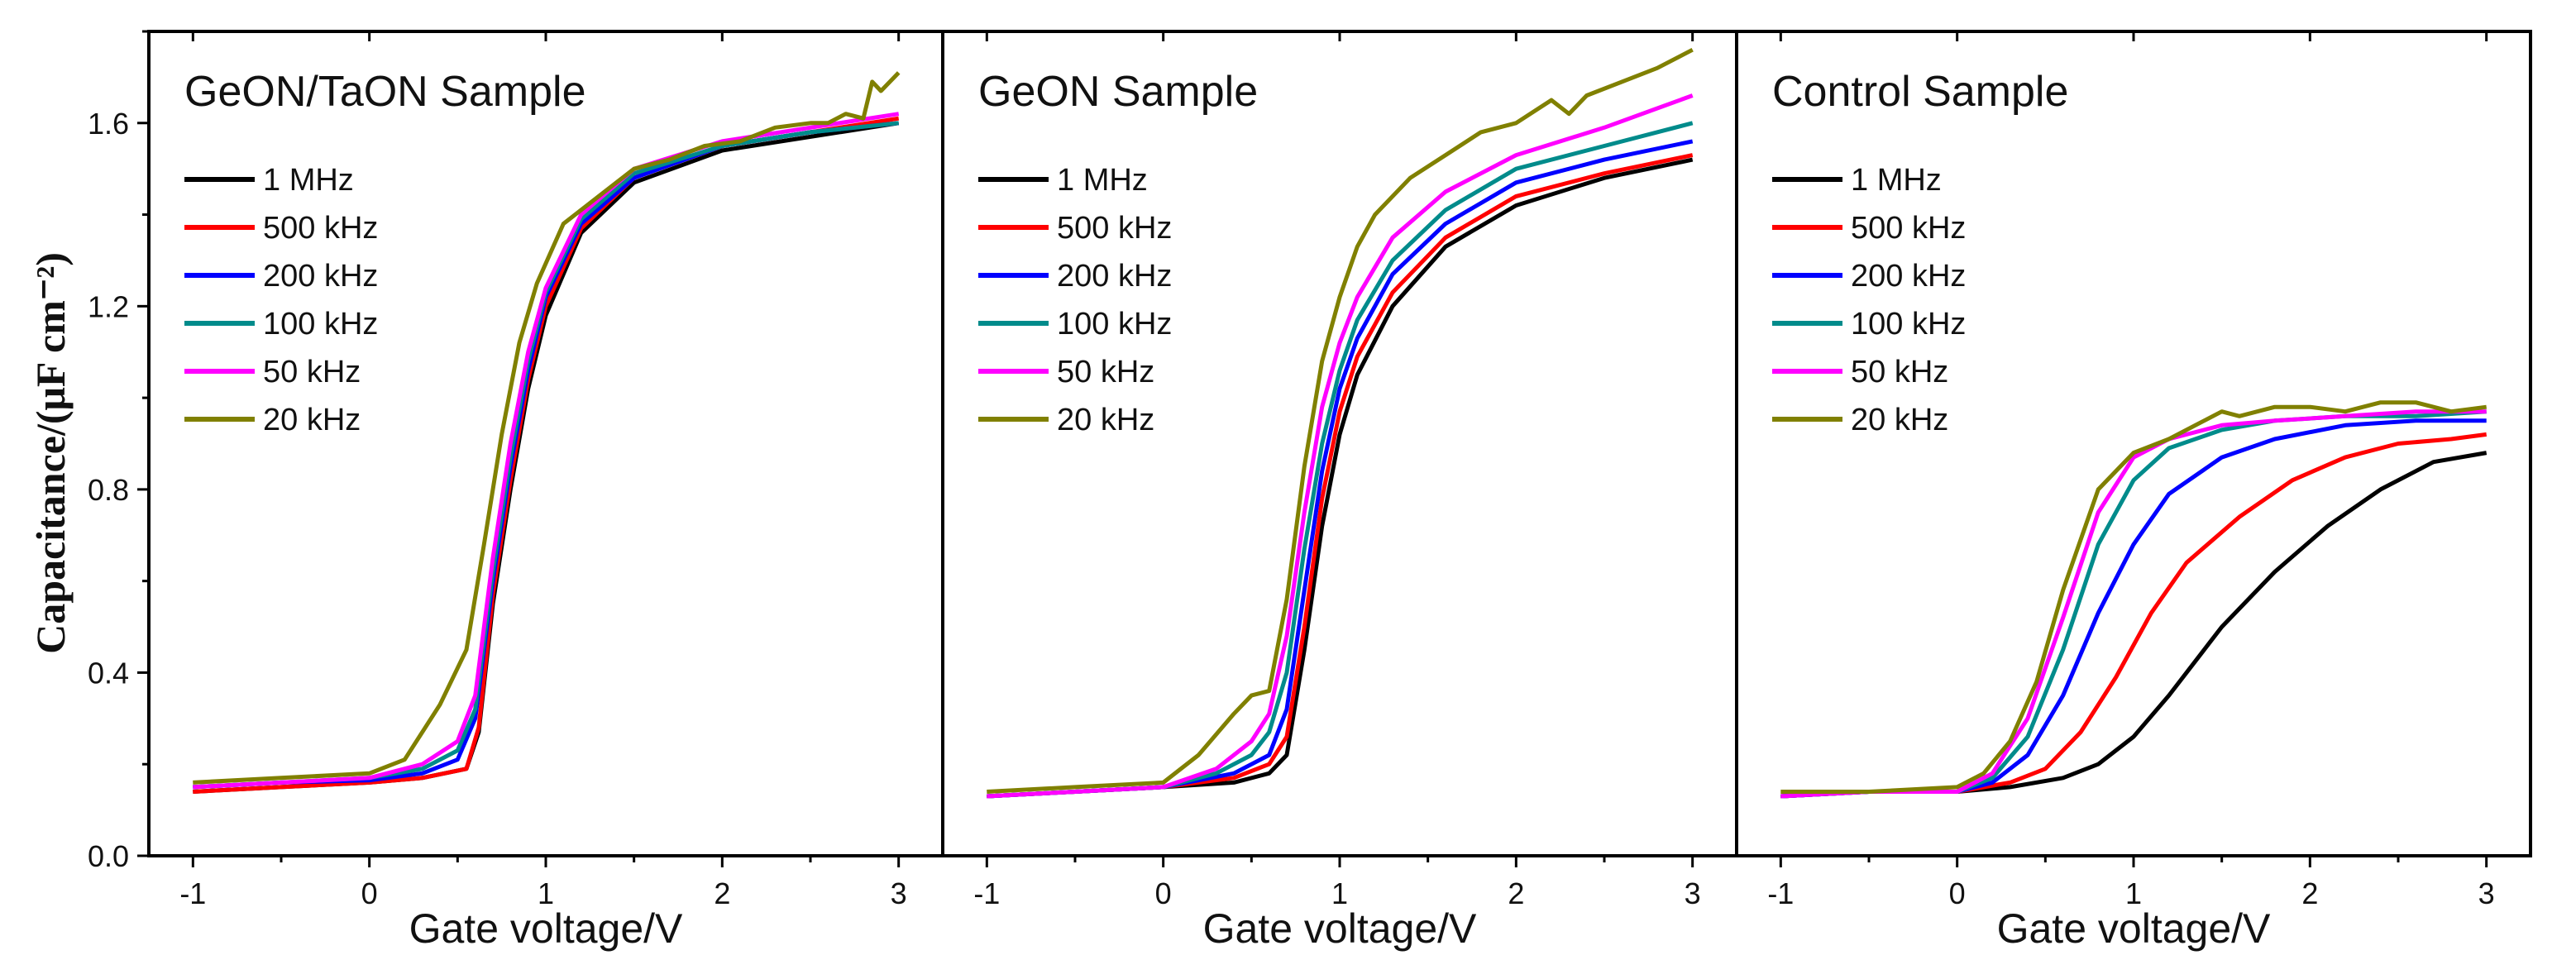 The image size is (2576, 979). Describe the element at coordinates (109, 856) in the screenshot. I see `y-tick-label: 0.0` at that location.